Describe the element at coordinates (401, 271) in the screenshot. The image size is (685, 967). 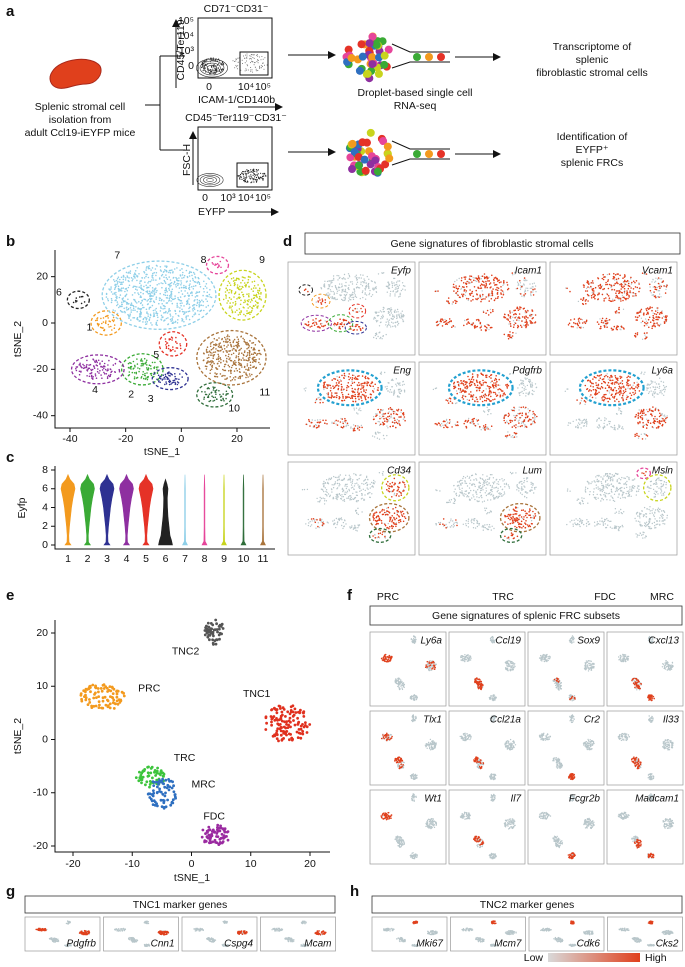
I see `gene-label: Eyfp` at that location.